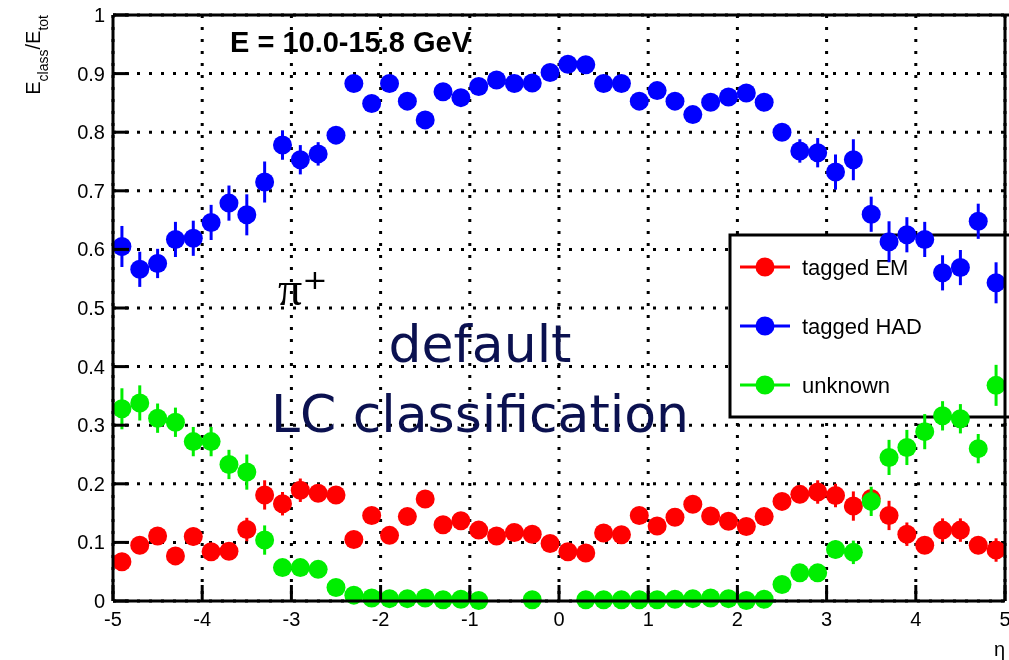  I want to click on x-tick-label: 4, so click(916, 619).